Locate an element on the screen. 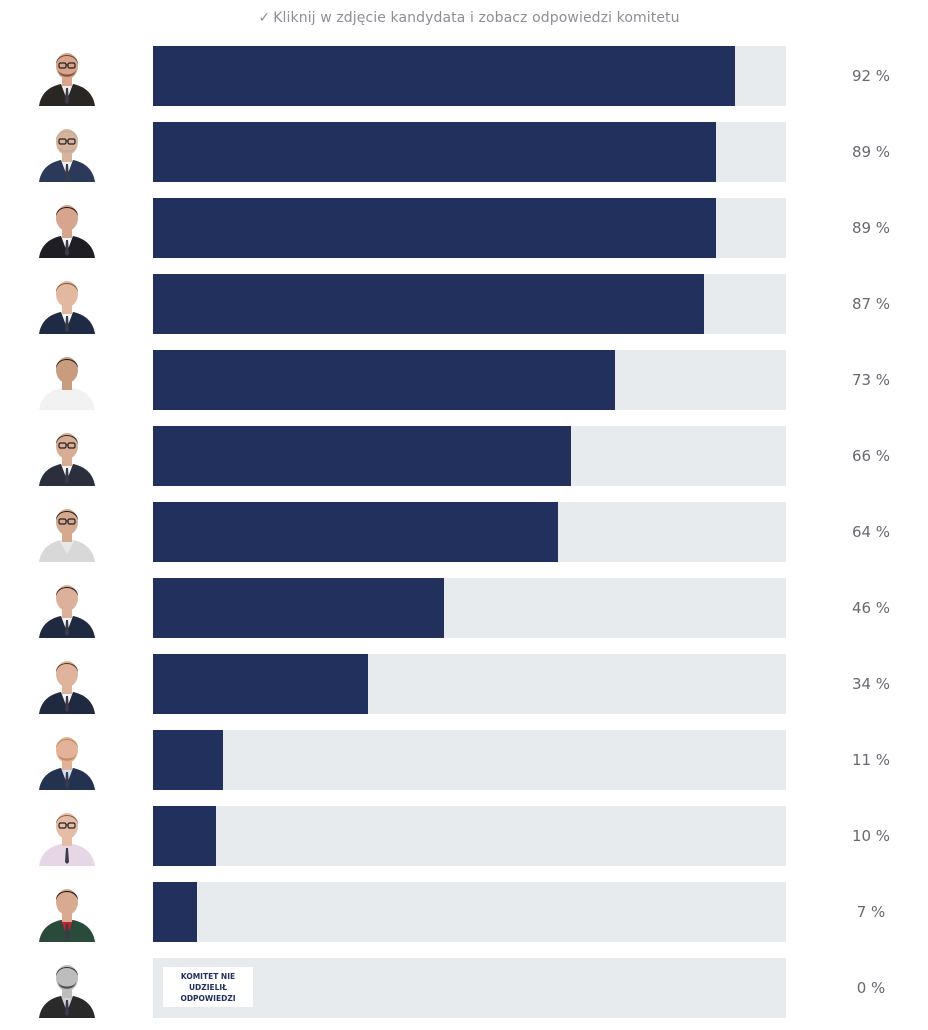 This screenshot has height=1030, width=928. candidate-row: 92 % is located at coordinates (464, 76).